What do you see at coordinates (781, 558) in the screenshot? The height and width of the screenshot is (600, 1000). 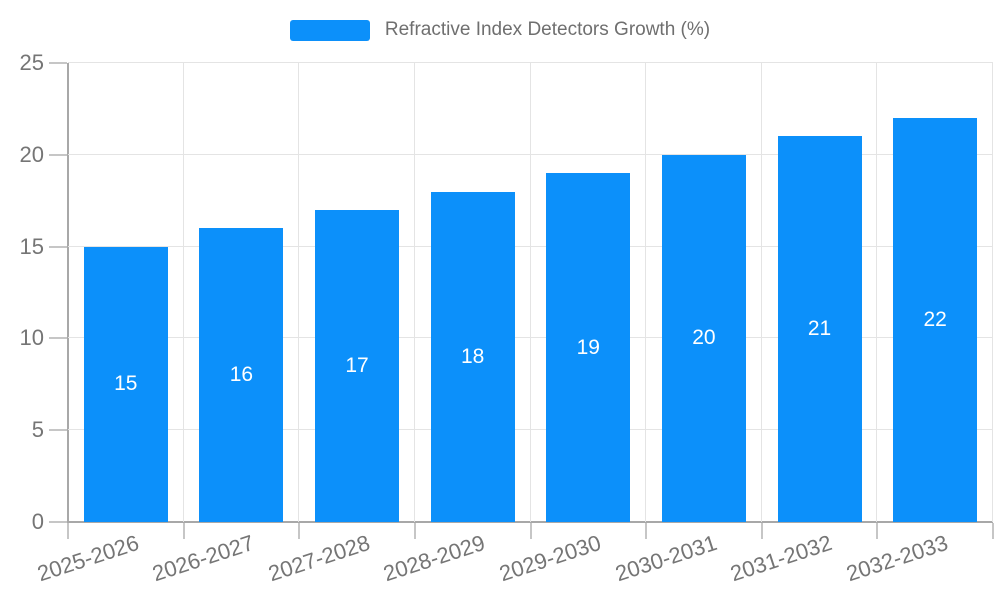 I see `x-tick-label: 2031-2032` at bounding box center [781, 558].